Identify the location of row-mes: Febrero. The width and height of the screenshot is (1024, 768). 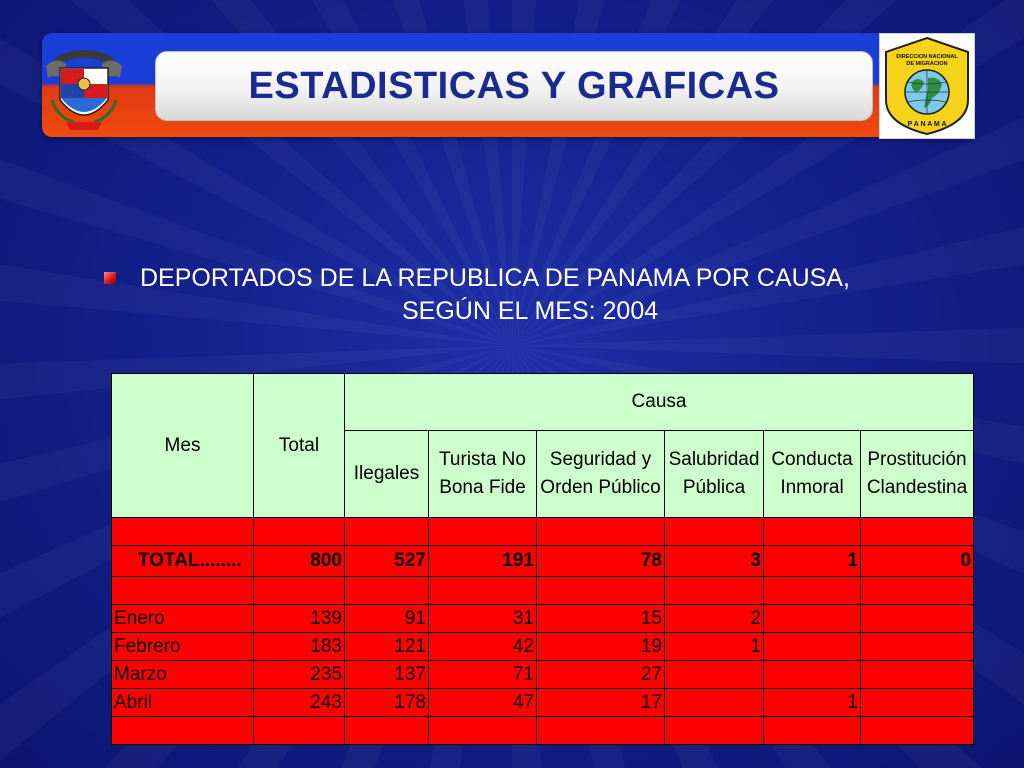
(182, 646).